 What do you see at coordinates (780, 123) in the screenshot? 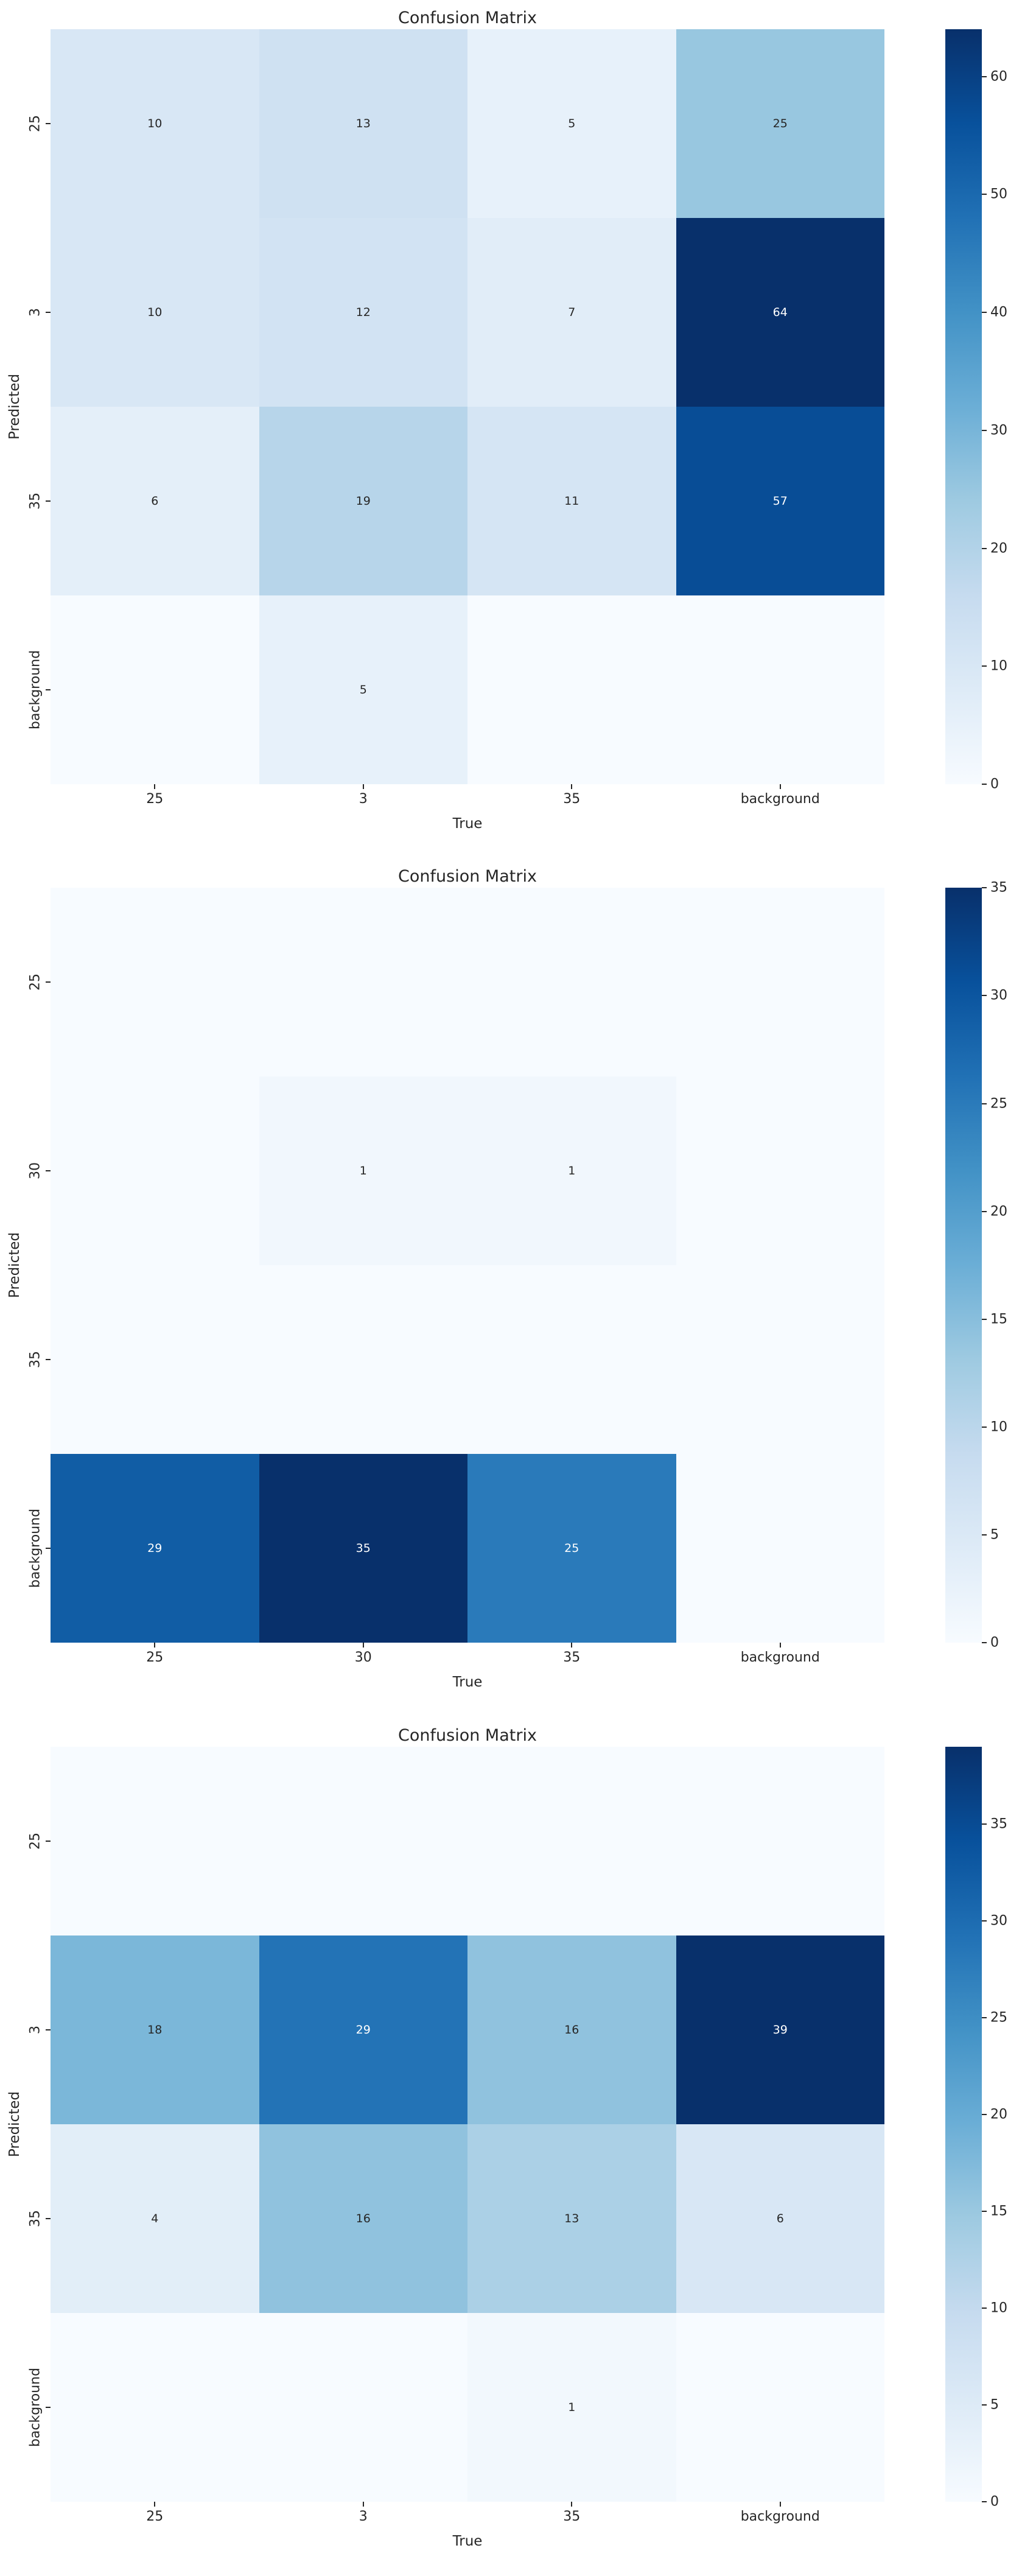
I see `heatmap-cell: 25` at bounding box center [780, 123].